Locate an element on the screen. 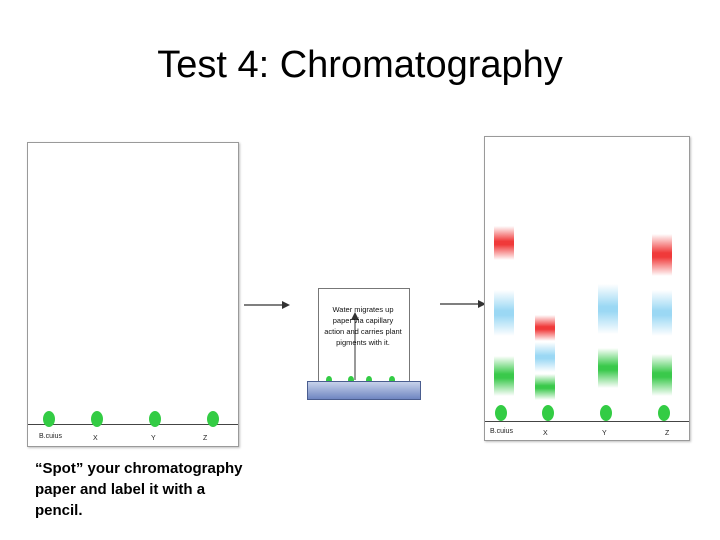 The height and width of the screenshot is (540, 720). solvent-tray is located at coordinates (364, 390).